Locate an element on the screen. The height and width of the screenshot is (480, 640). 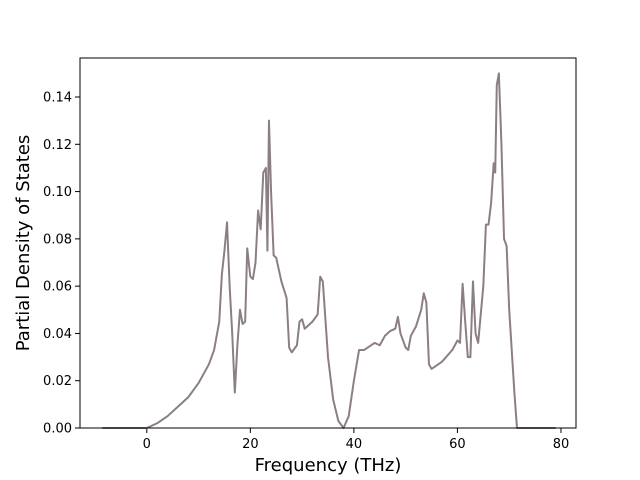
y-tick-label: 0.06 is located at coordinates (57, 287).